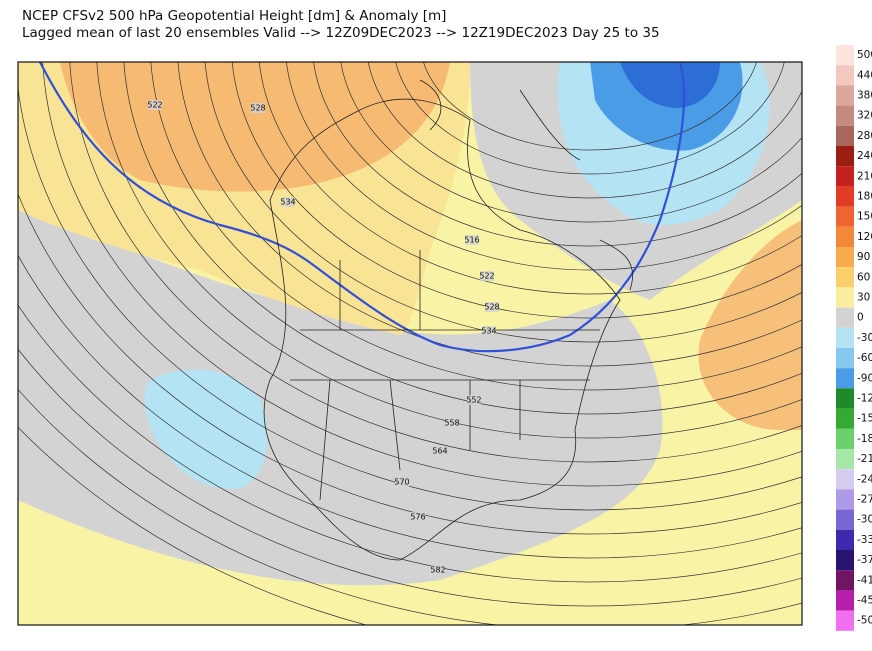  I want to click on colorbar-label: -330, so click(864, 540).